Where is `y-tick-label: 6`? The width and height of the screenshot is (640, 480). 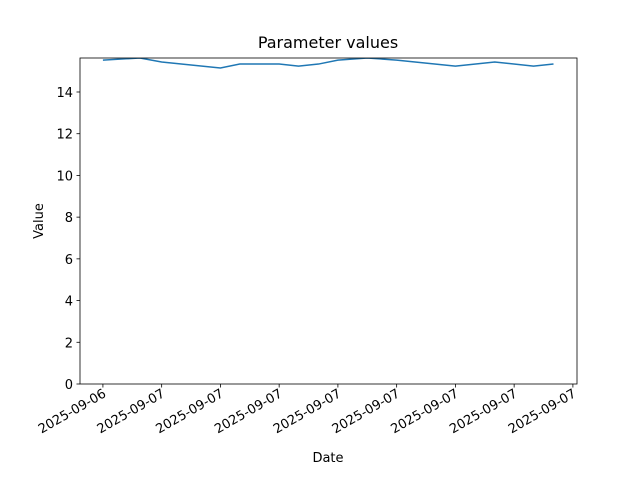 y-tick-label: 6 is located at coordinates (69, 260).